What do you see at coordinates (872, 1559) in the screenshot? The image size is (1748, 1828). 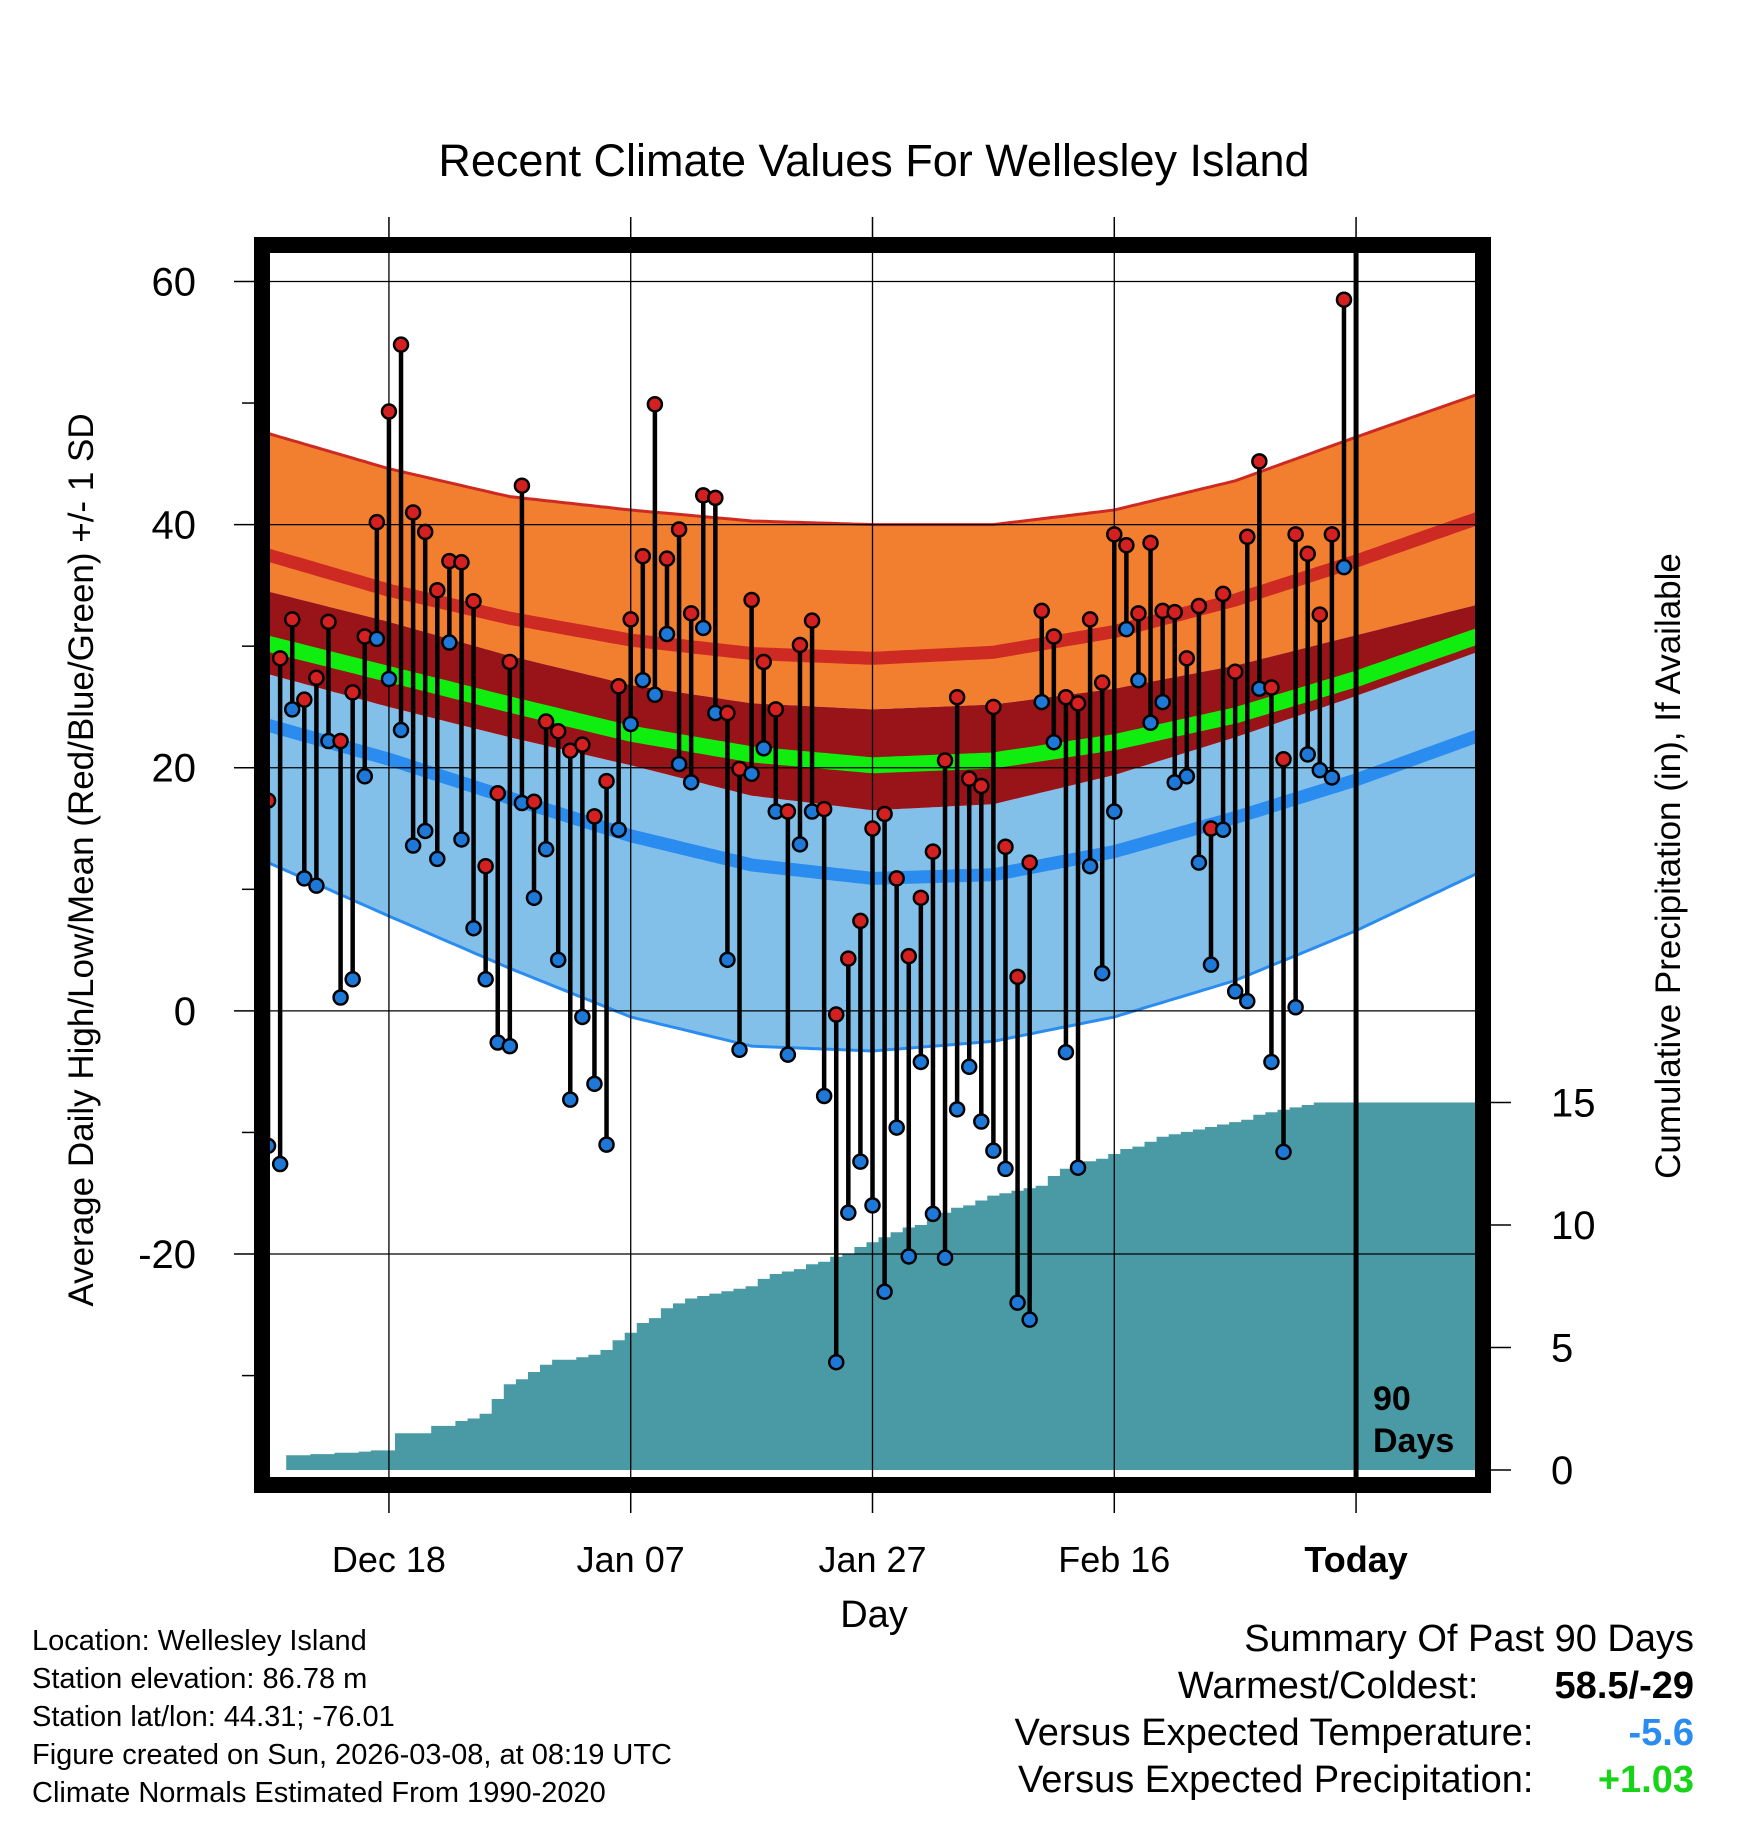 I see `x-tick-label: Jan 27` at bounding box center [872, 1559].